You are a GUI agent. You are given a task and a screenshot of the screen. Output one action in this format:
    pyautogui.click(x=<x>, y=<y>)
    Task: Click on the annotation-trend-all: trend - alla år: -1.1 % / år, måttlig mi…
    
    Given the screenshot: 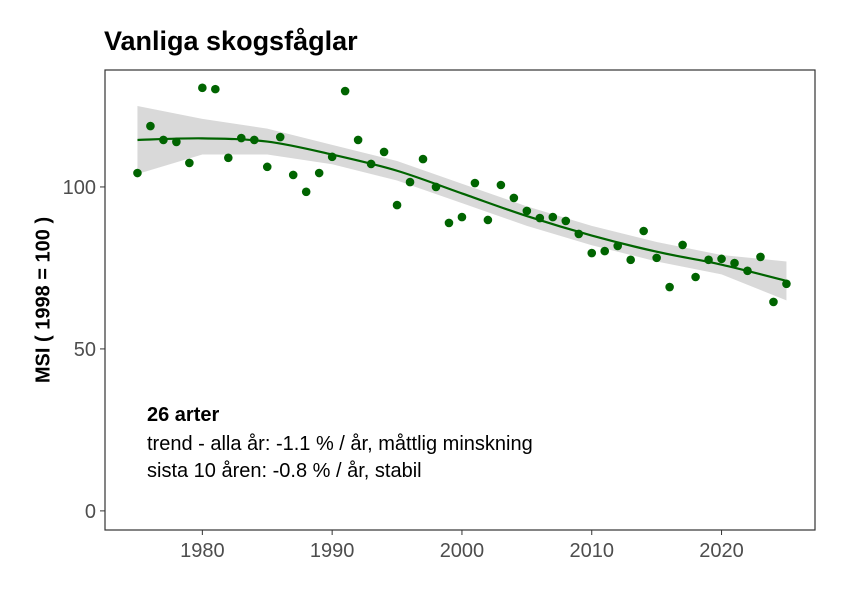 What is the action you would take?
    pyautogui.click(x=340, y=444)
    